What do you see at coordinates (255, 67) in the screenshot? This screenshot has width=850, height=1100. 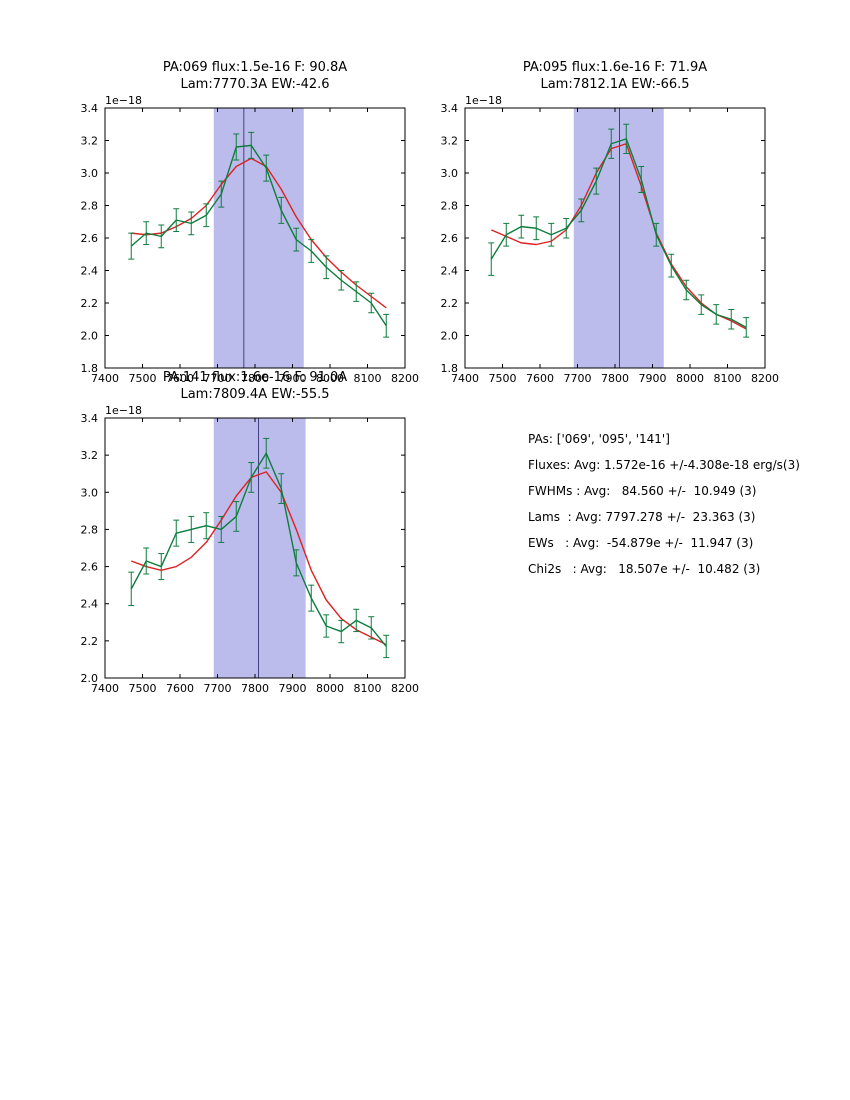 I see `plot-title-line1: PA:069 flux:1.5e-16 F: 90.8A` at bounding box center [255, 67].